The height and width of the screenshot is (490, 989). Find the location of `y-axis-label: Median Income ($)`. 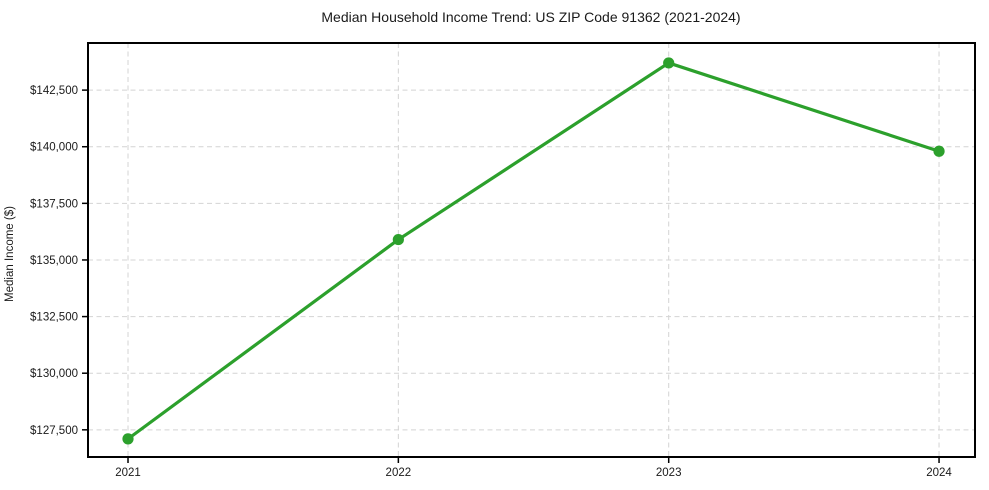

y-axis-label: Median Income ($) is located at coordinates (10, 254).